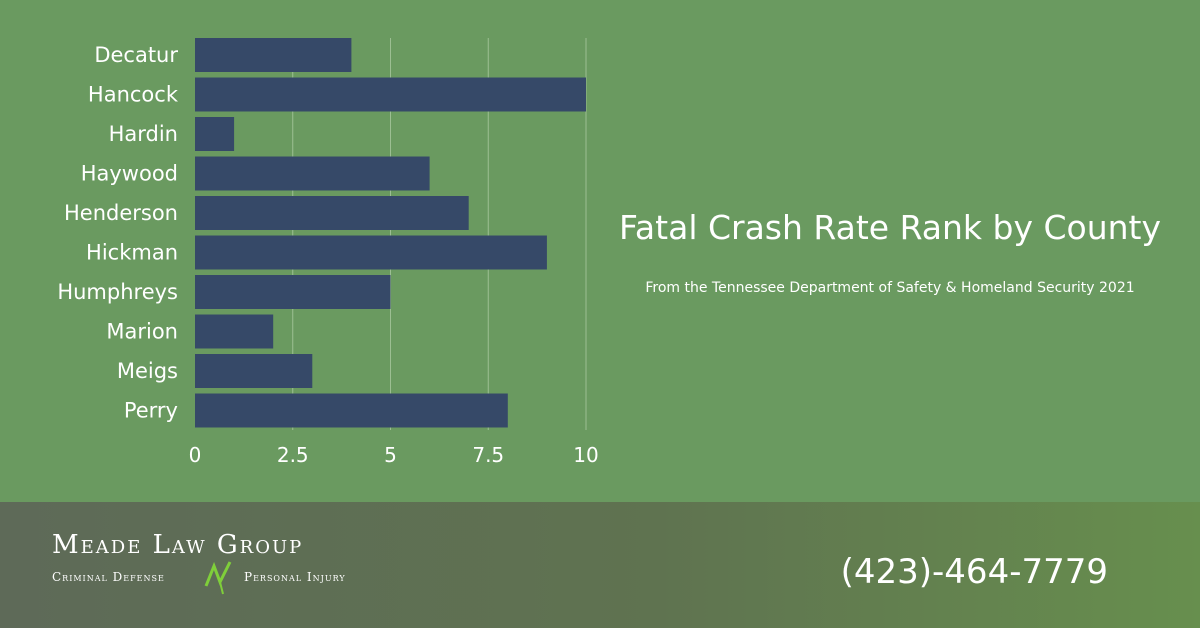 The height and width of the screenshot is (628, 1200). What do you see at coordinates (215, 134) in the screenshot?
I see `bar-hardin` at bounding box center [215, 134].